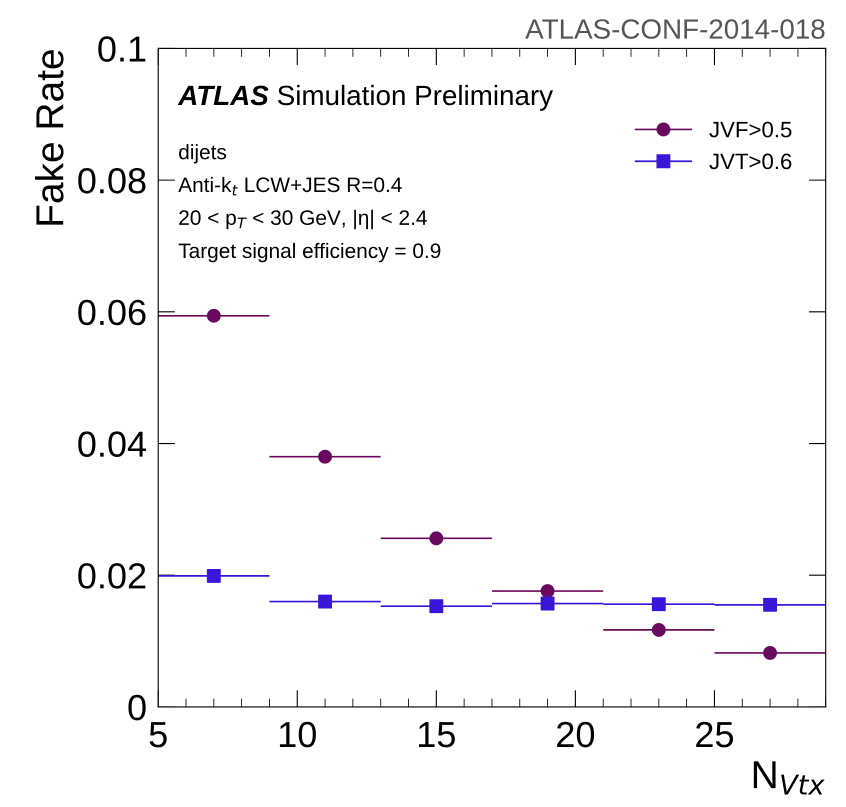 The width and height of the screenshot is (846, 807). What do you see at coordinates (416, 97) in the screenshot?
I see `annotation: Simulation Preliminary` at bounding box center [416, 97].